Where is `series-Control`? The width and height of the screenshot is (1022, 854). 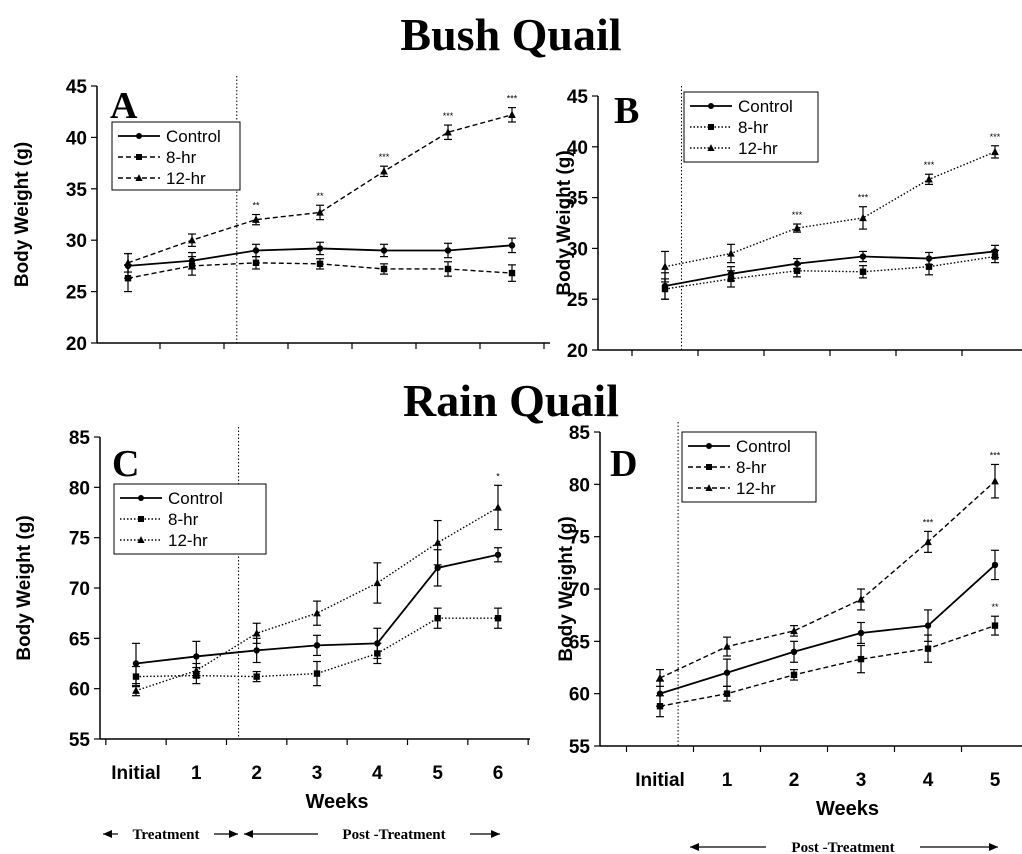
series-Control is located at coordinates (830, 272).